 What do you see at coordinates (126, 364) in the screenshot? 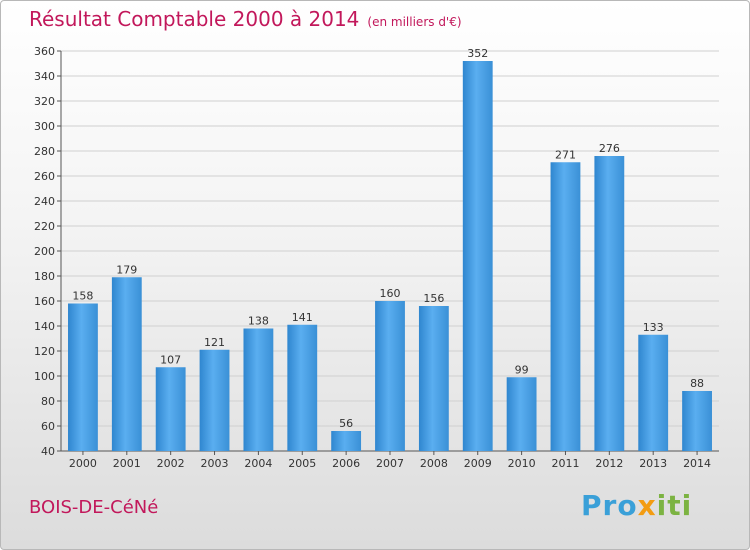
I see `bar-2001` at bounding box center [126, 364].